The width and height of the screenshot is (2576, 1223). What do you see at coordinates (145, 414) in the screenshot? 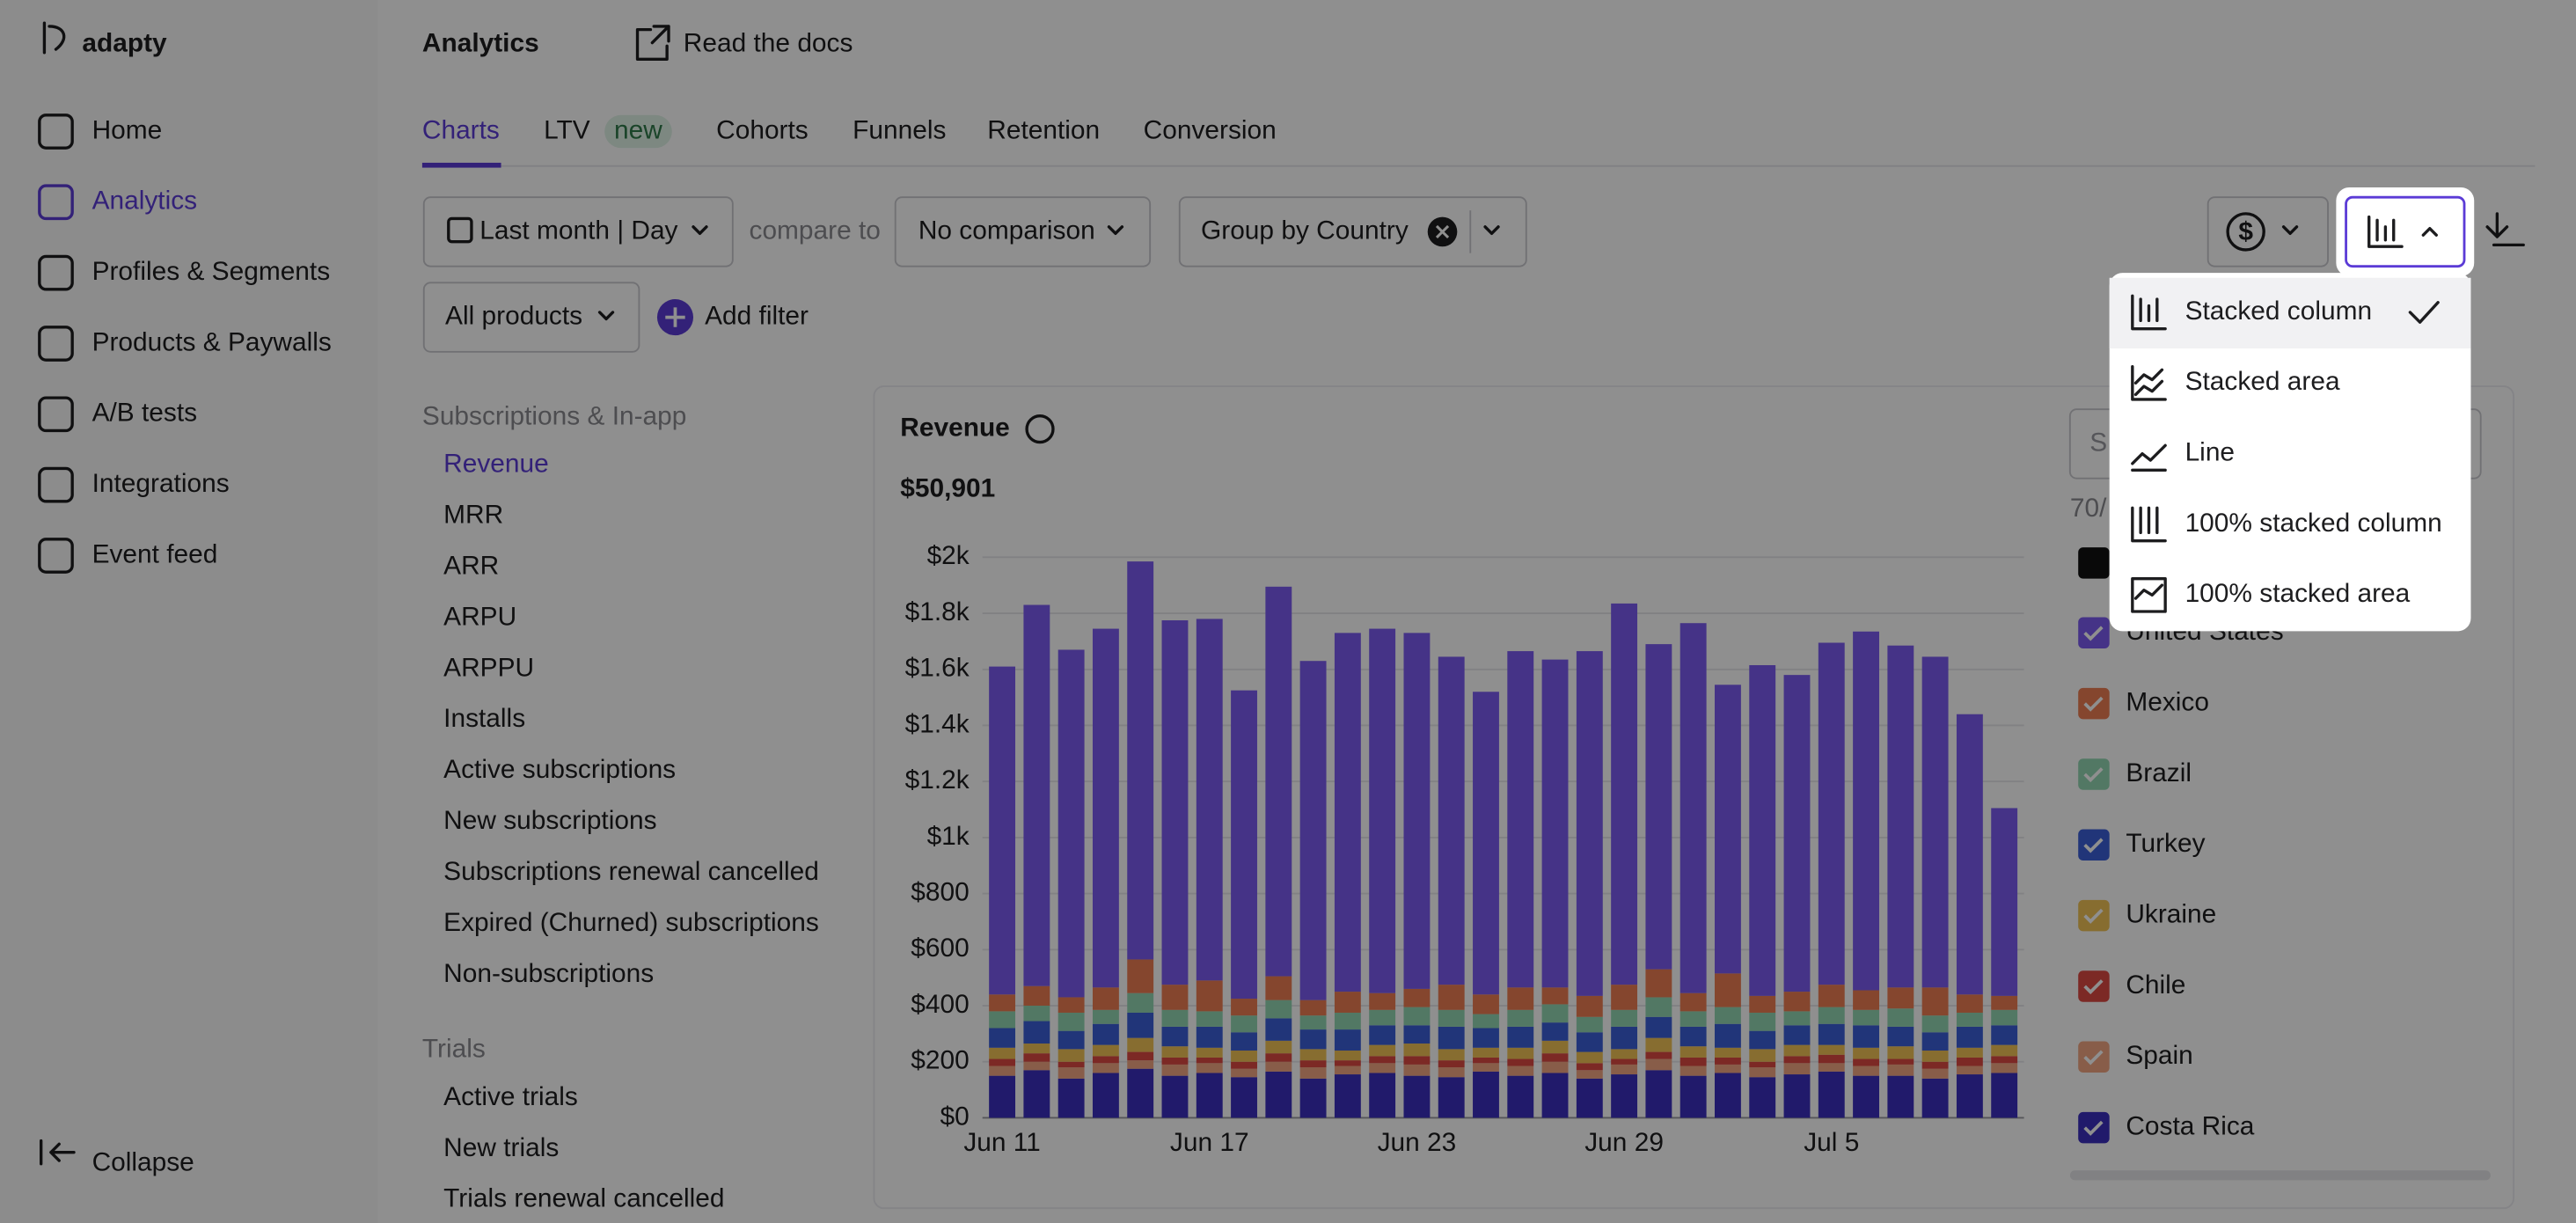
I see `nav-item: A/B tests` at bounding box center [145, 414].